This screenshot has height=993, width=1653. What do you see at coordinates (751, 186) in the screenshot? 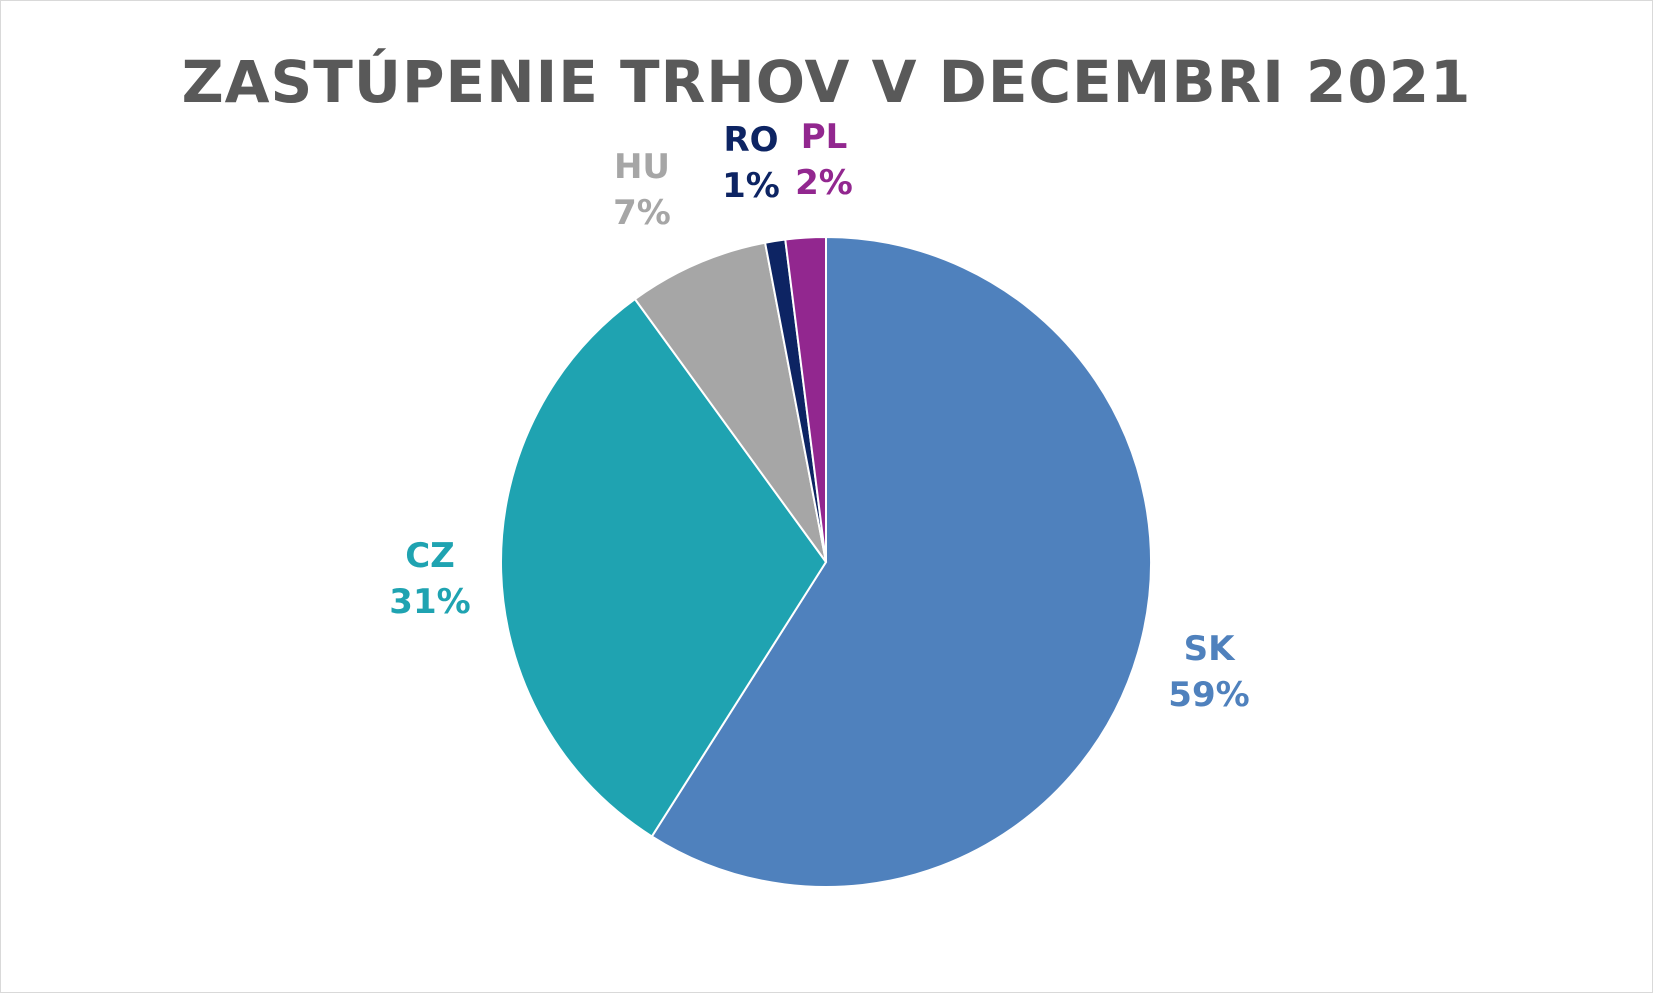
I see `slice-value-label-ro: 1%` at bounding box center [751, 186].